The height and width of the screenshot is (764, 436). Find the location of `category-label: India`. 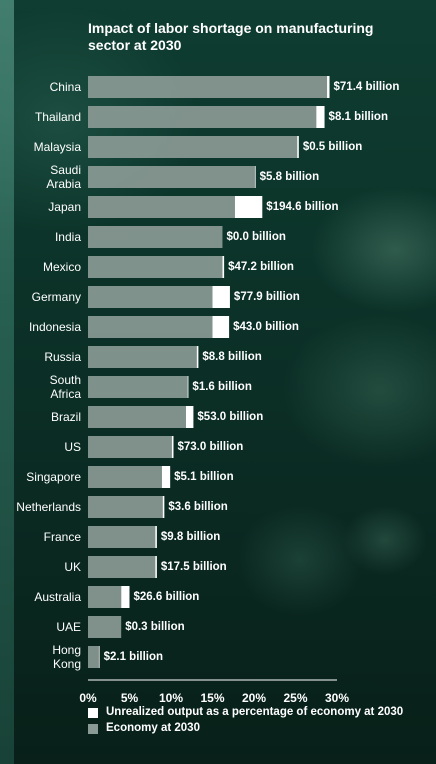

category-label: India is located at coordinates (68, 237).